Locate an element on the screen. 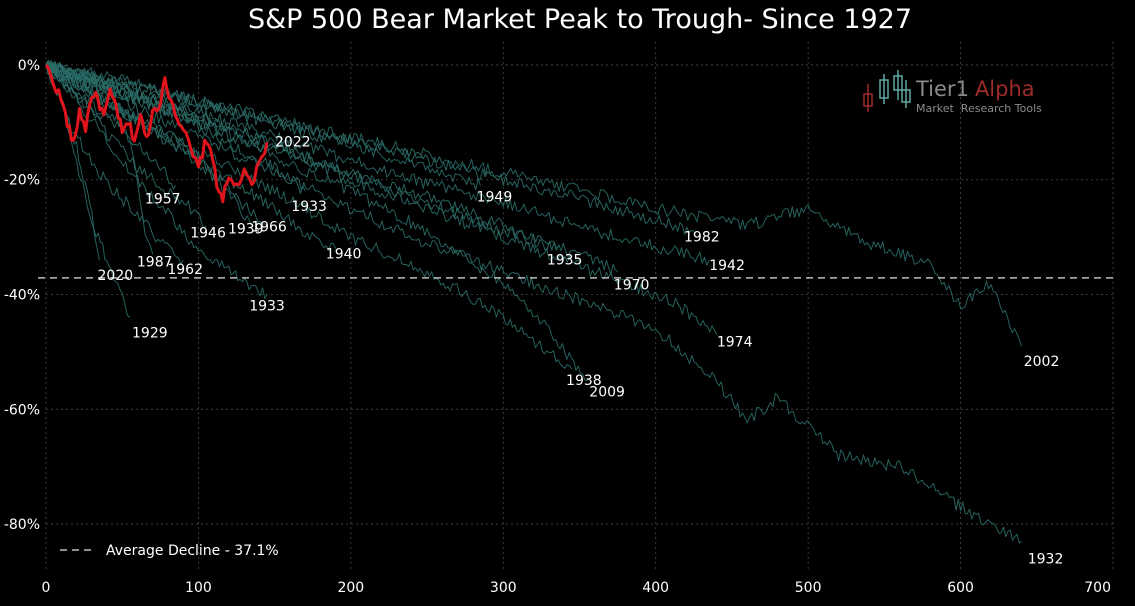  x-axis: 0 100 200 300 400 500 600 700 is located at coordinates (576, 588).